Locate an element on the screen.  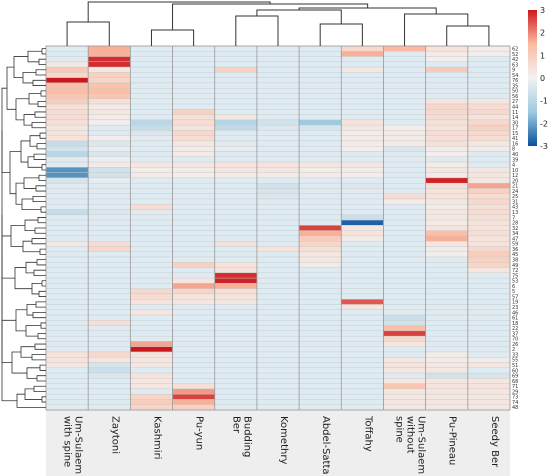
row-label: 24 is located at coordinates (515, 192).